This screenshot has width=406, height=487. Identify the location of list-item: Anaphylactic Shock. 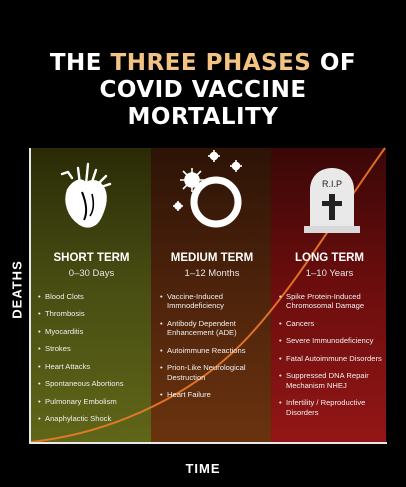
(94, 419).